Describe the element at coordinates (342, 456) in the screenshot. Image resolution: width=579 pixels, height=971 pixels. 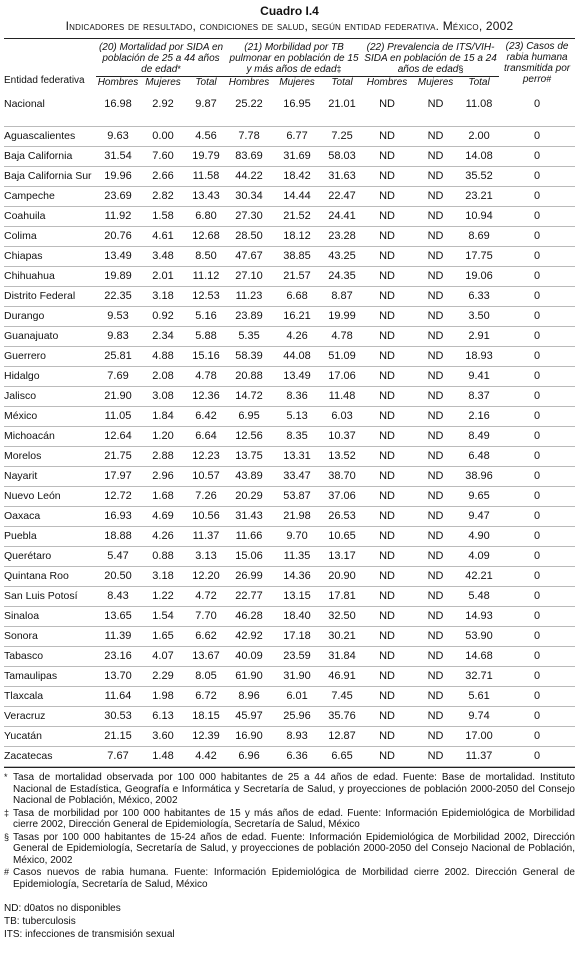
I see `cell-value: 13.52` at that location.